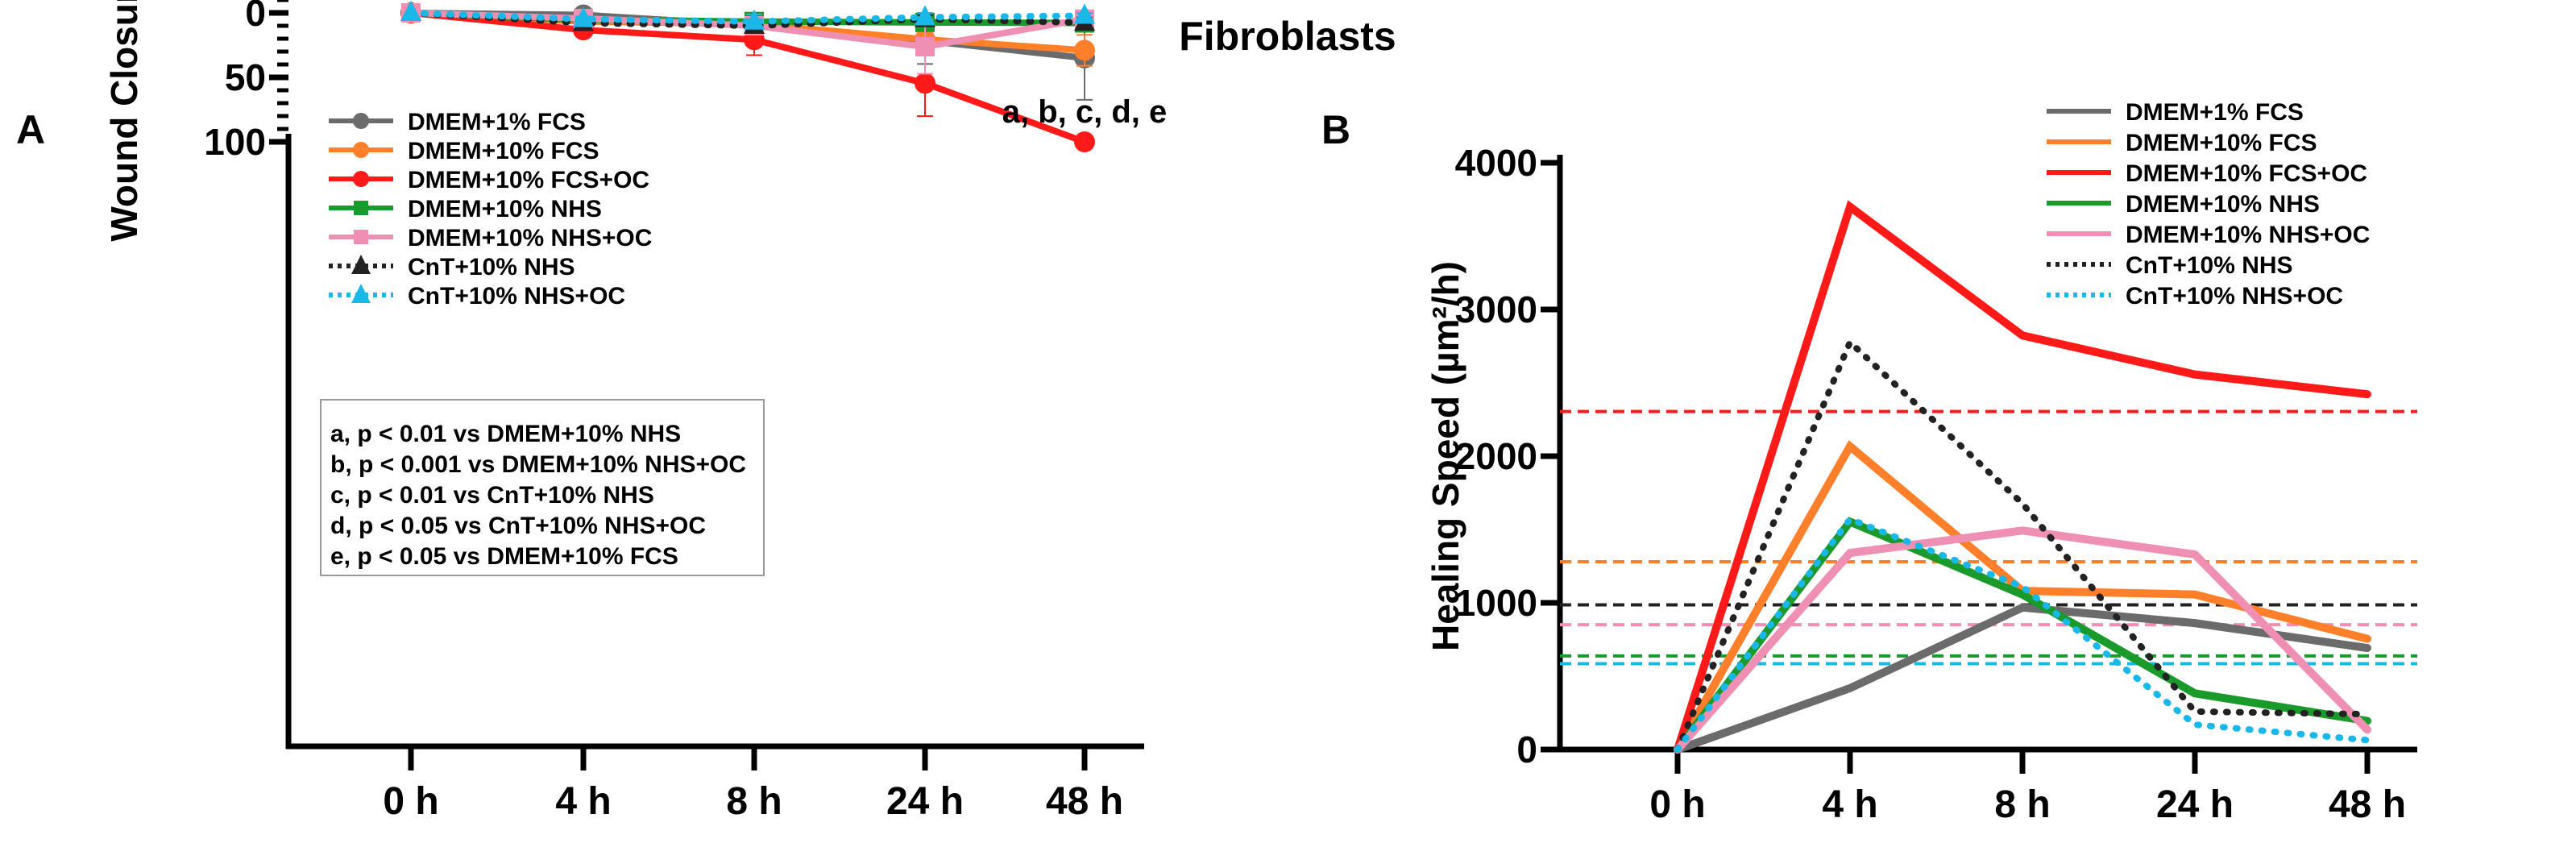 The width and height of the screenshot is (2576, 868). What do you see at coordinates (518, 526) in the screenshot?
I see `stats-line: d, p < 0.05 vs CnT+10% NHS+OC` at bounding box center [518, 526].